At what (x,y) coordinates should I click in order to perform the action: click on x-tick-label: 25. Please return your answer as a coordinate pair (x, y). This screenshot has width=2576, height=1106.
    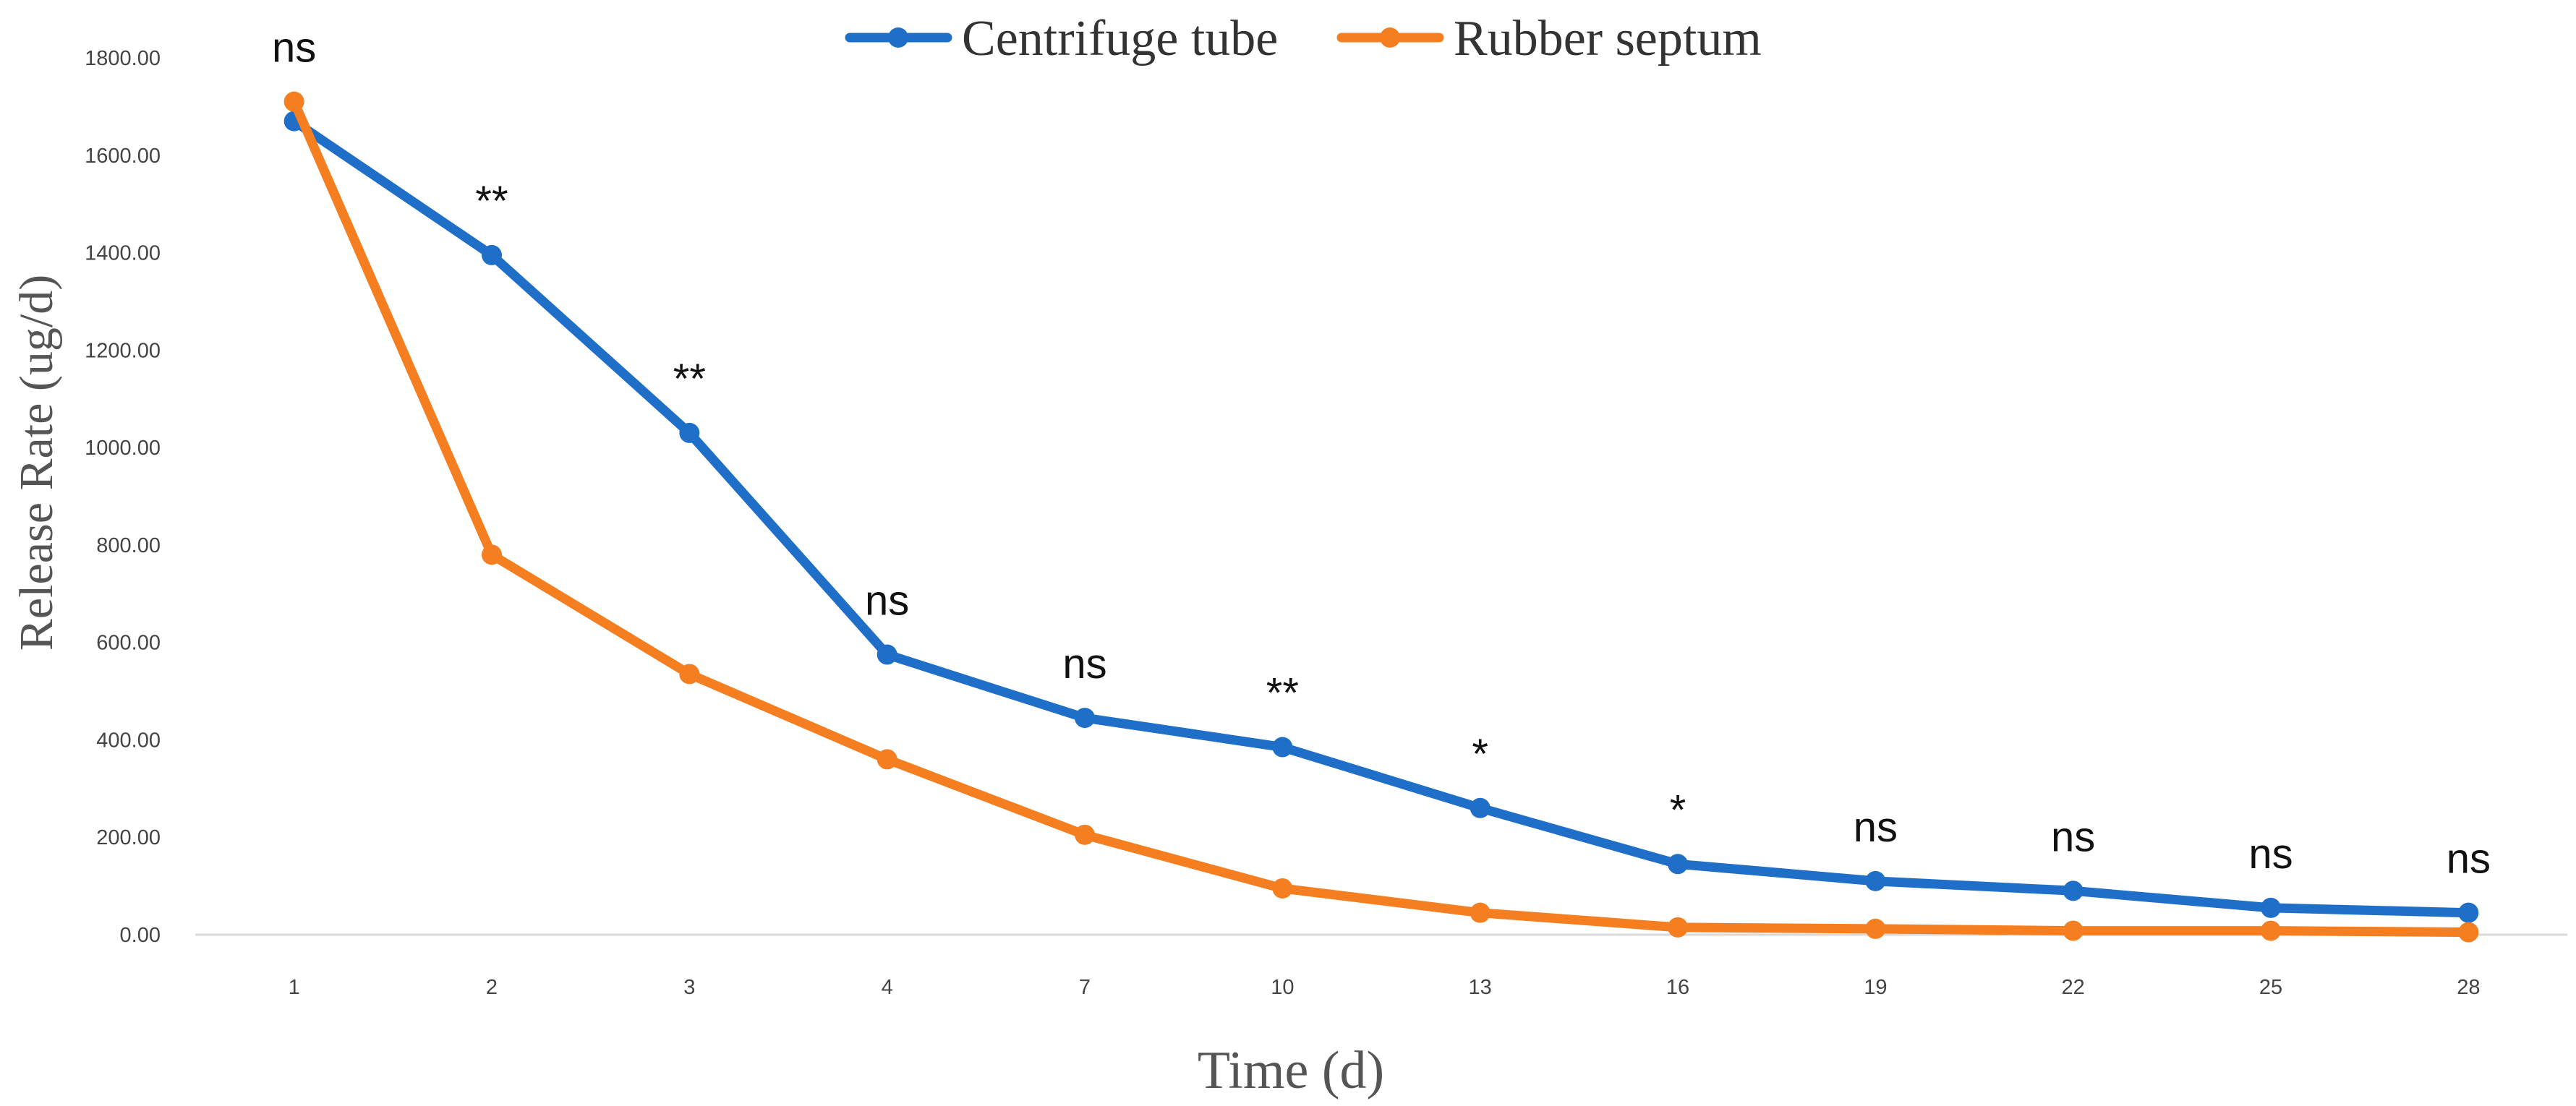
    Looking at the image, I should click on (2270, 987).